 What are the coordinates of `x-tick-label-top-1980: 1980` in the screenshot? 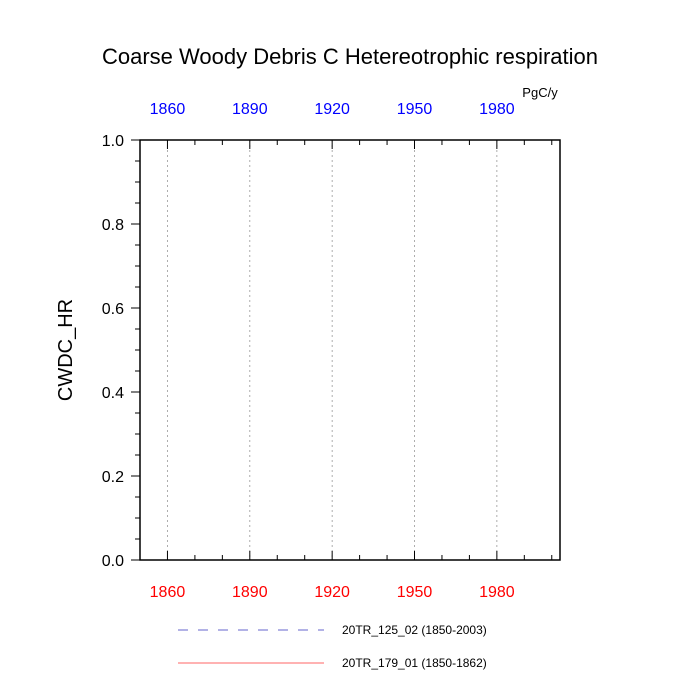 It's located at (497, 109).